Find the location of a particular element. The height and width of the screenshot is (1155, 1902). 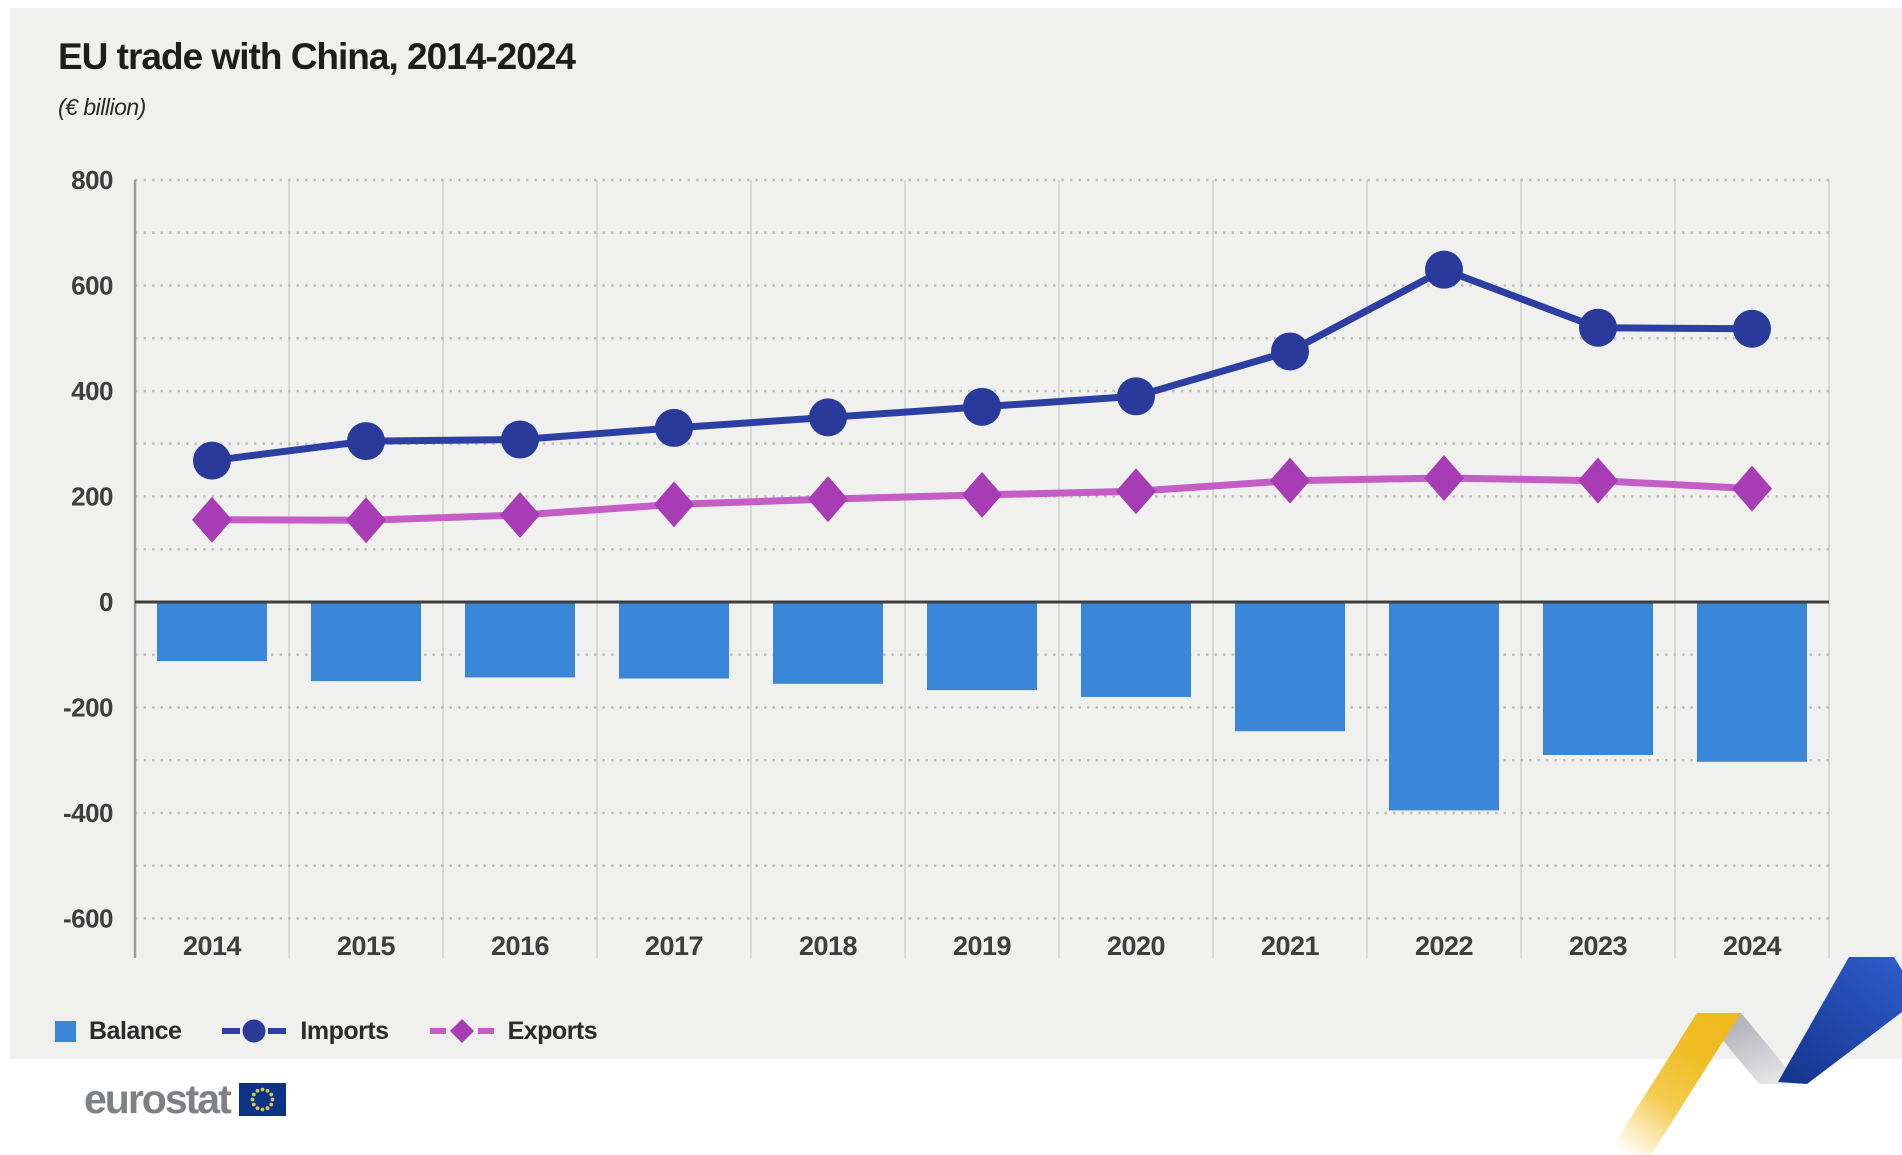

legend-item-imports: Imports is located at coordinates (305, 1031).